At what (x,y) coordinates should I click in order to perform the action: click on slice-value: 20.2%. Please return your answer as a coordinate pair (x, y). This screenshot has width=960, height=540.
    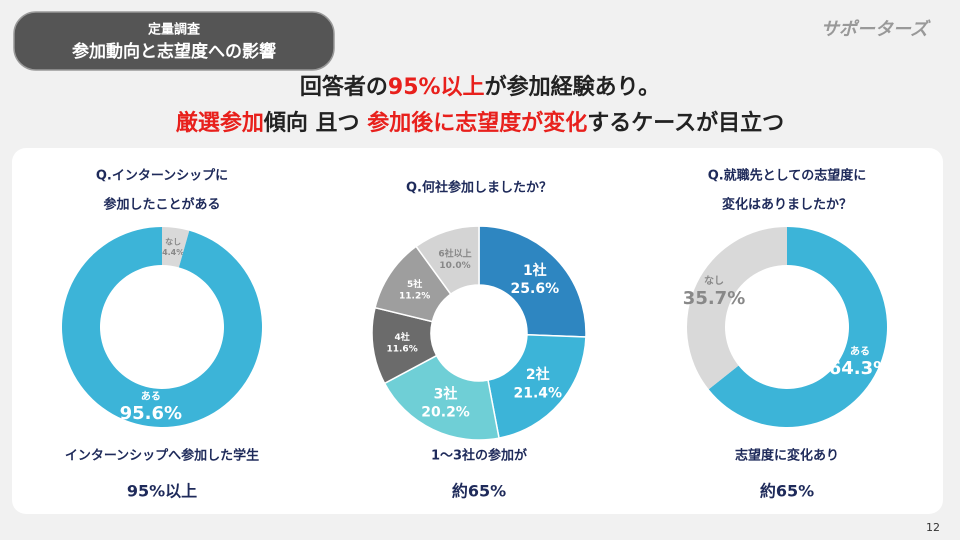
    Looking at the image, I should click on (445, 413).